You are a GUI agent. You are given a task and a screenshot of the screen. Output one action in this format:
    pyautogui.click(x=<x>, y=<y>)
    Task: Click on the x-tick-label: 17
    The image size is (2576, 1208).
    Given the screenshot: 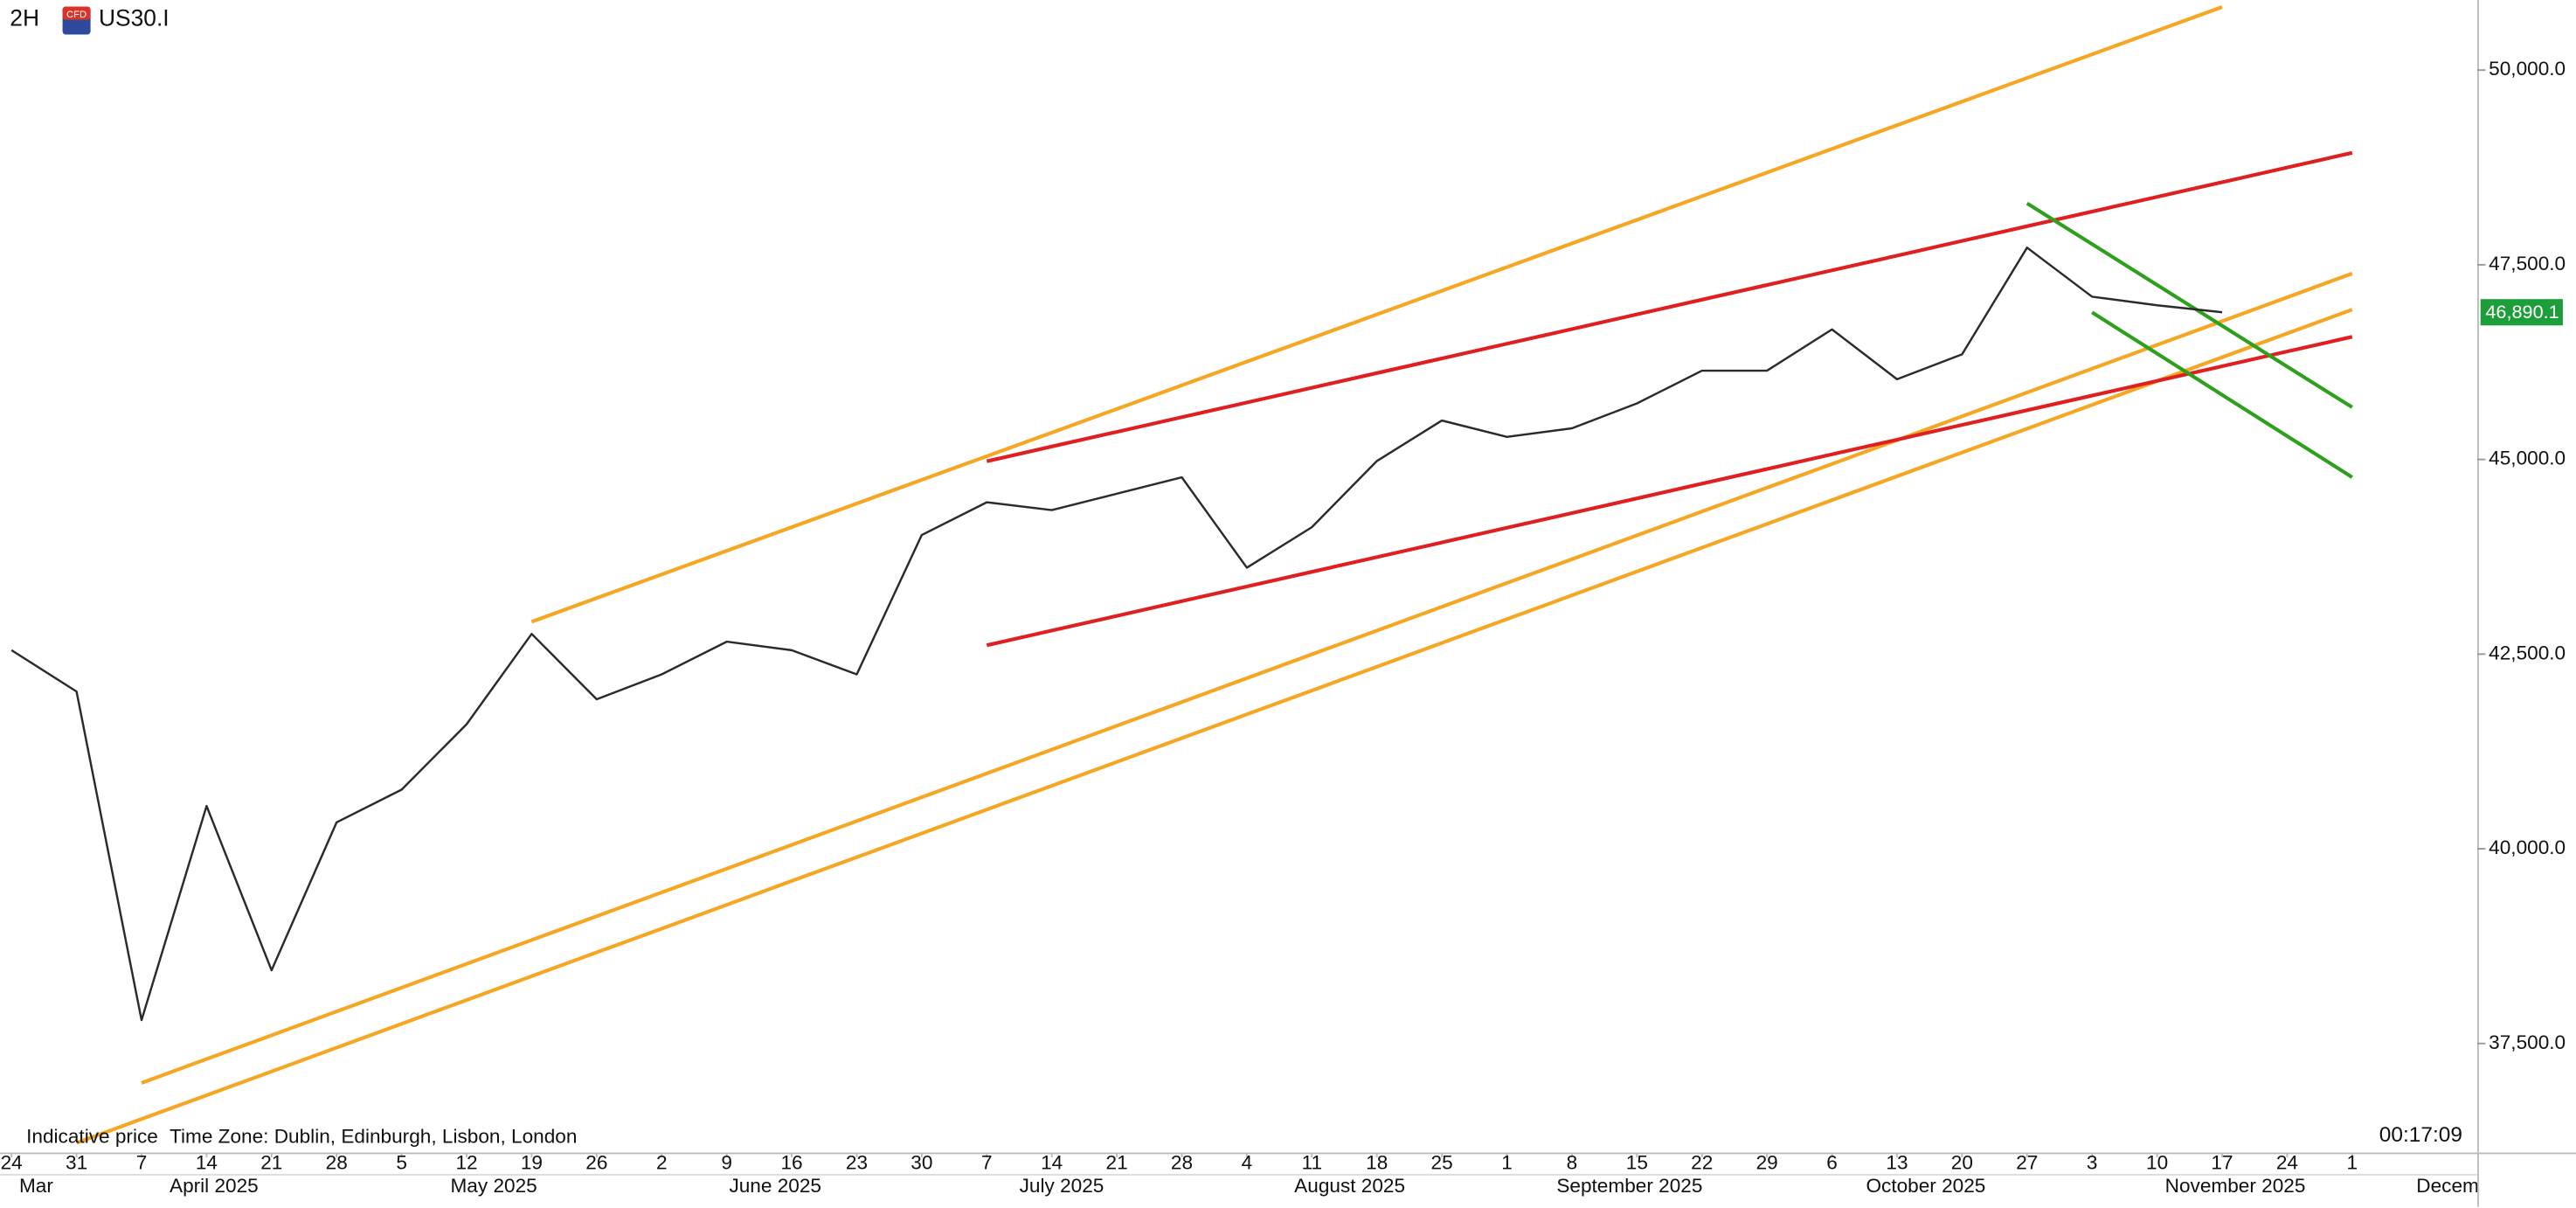 What is the action you would take?
    pyautogui.click(x=2222, y=1163)
    